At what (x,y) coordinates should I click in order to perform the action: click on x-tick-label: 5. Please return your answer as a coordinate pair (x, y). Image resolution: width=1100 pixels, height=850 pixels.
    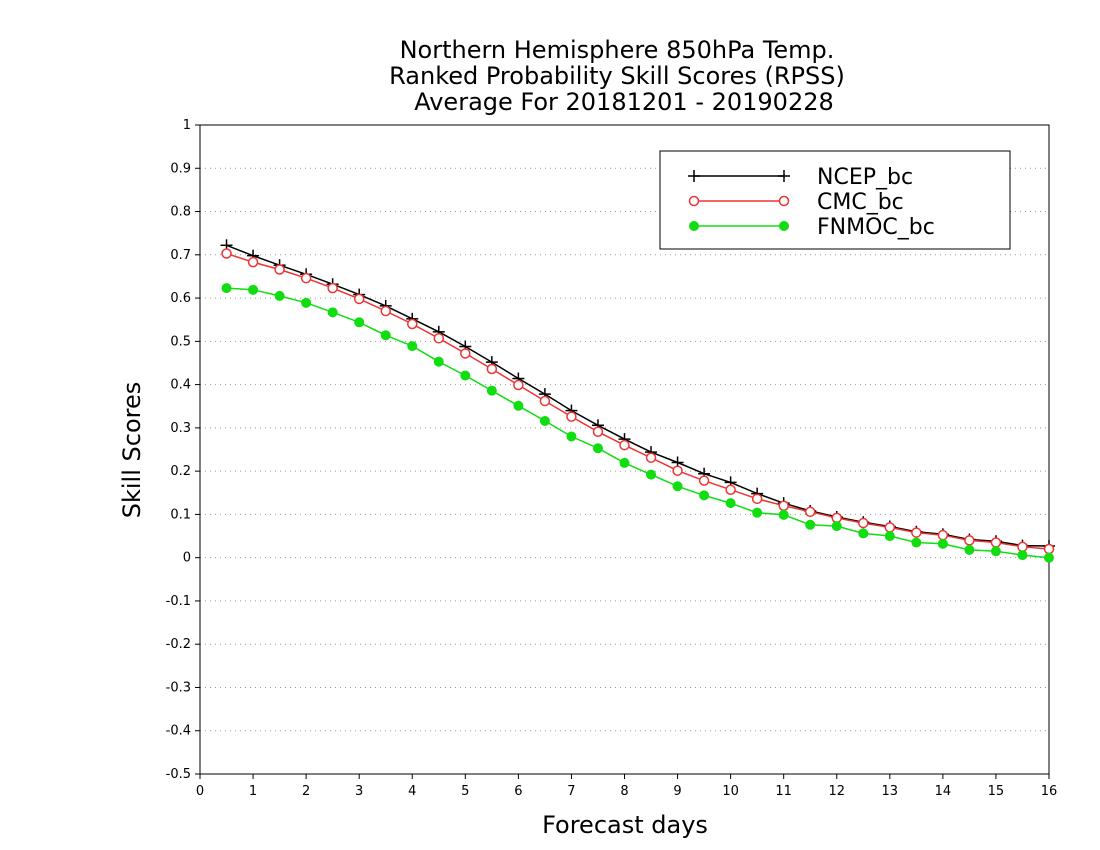
    Looking at the image, I should click on (465, 791).